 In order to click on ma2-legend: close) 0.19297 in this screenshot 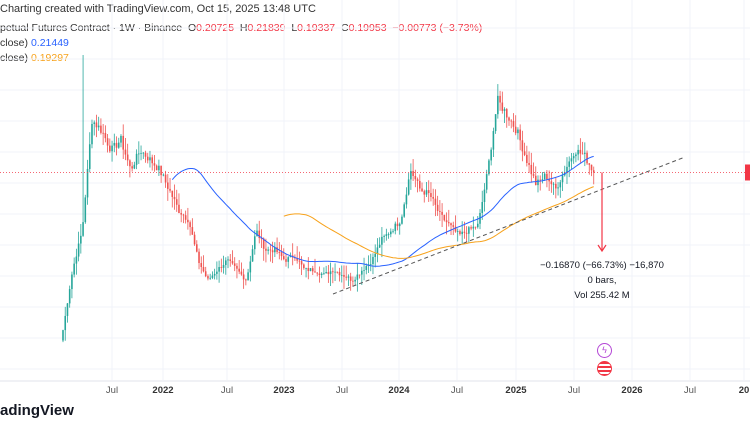, I will do `click(241, 58)`.